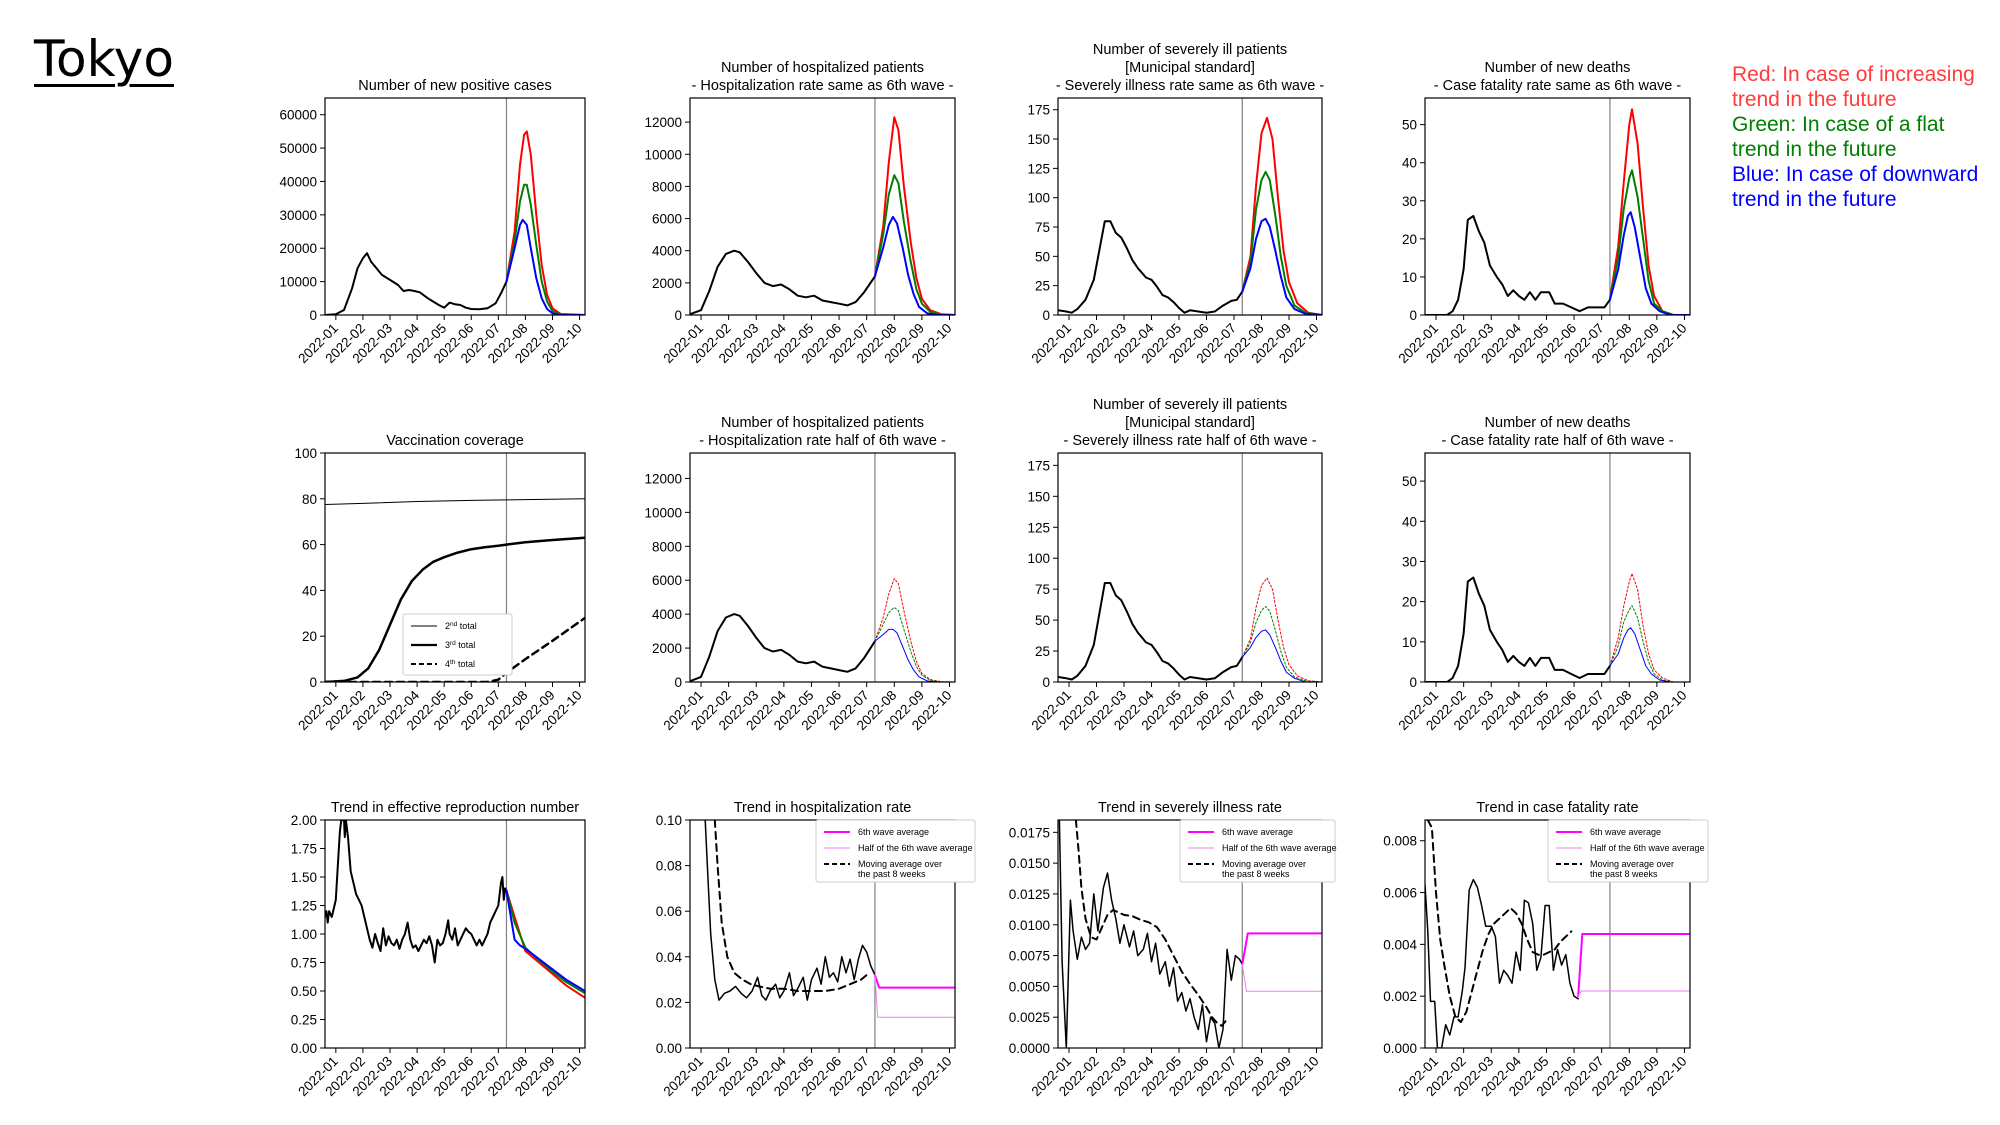  I want to click on chart-title: Number of new deaths, so click(1558, 68).